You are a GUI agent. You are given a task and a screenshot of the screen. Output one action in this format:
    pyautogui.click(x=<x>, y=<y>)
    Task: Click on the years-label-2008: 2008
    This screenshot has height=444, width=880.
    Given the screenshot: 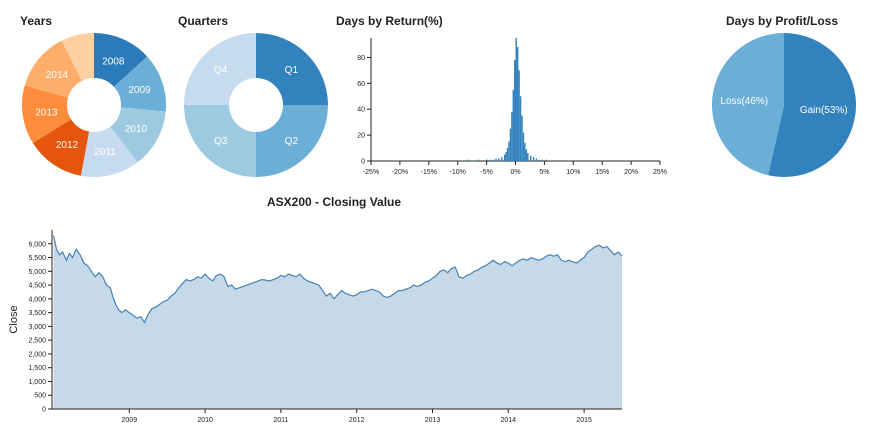 What is the action you would take?
    pyautogui.click(x=113, y=62)
    